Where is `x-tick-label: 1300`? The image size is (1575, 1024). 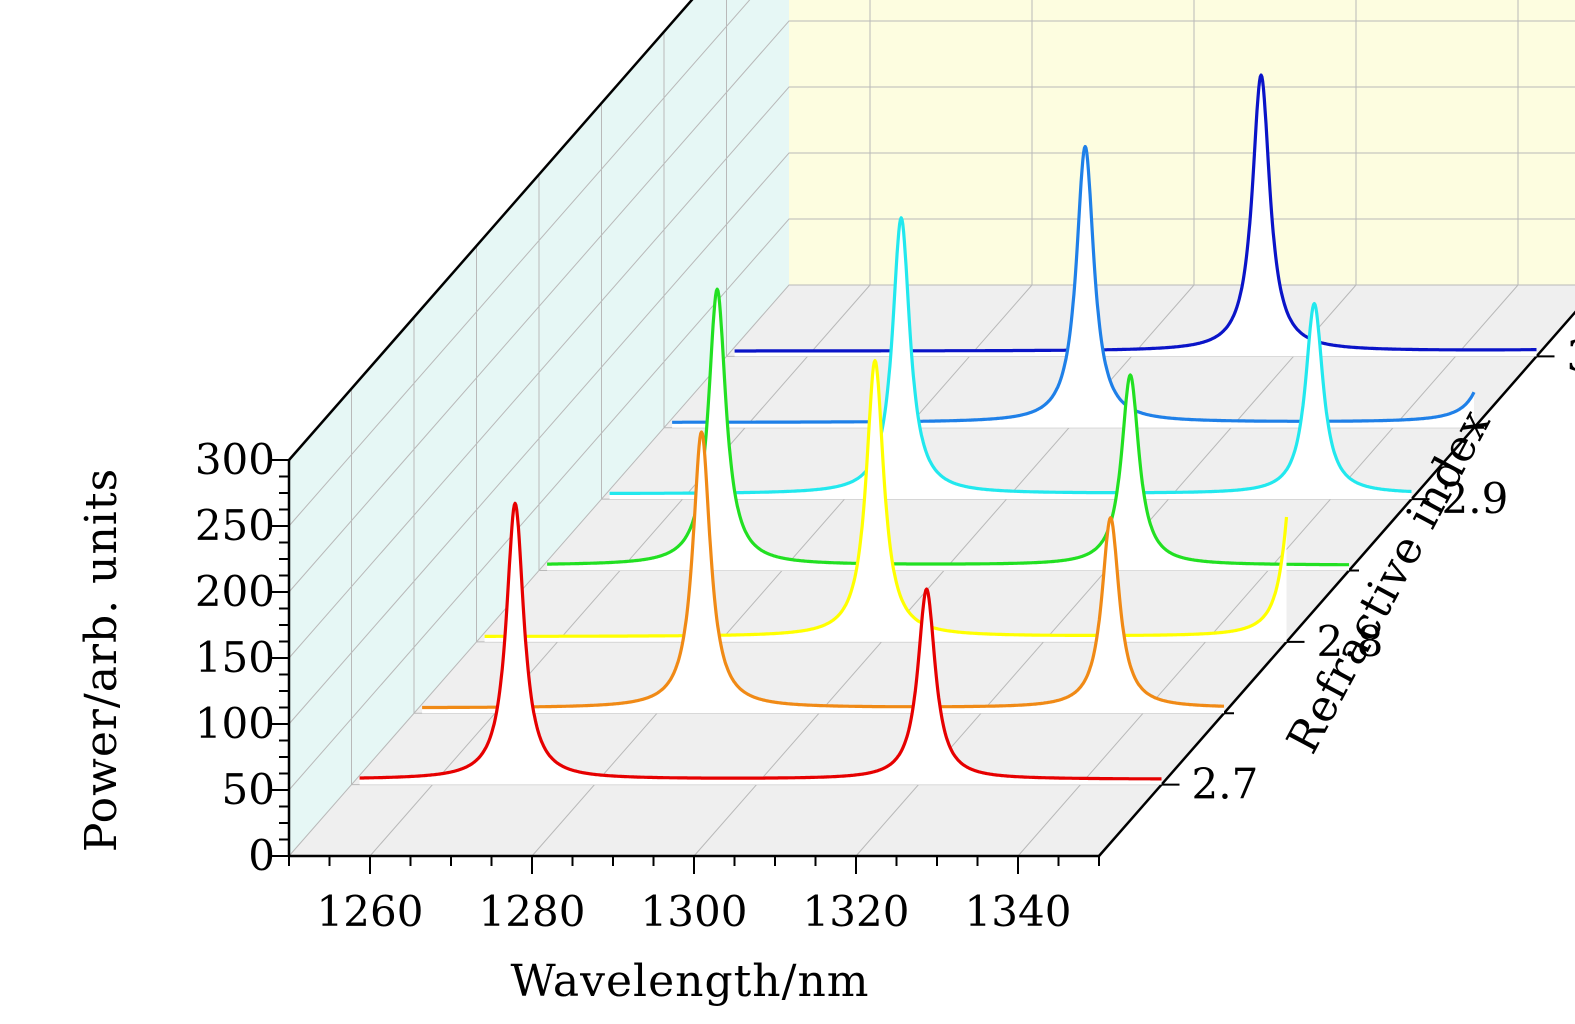
x-tick-label: 1300 is located at coordinates (694, 911).